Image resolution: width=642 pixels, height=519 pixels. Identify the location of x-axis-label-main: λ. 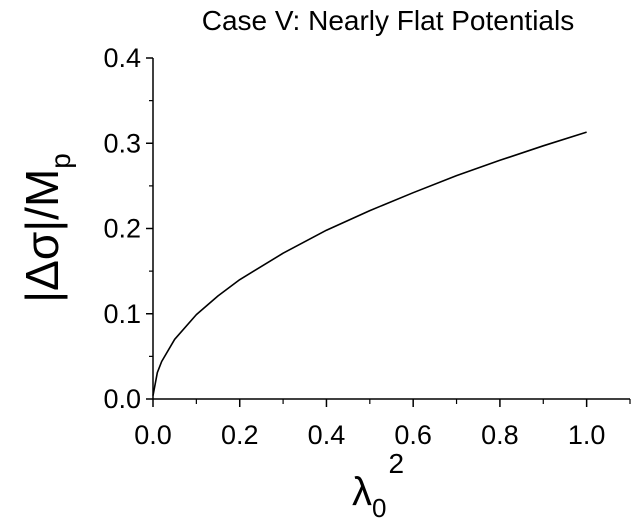
(362, 492).